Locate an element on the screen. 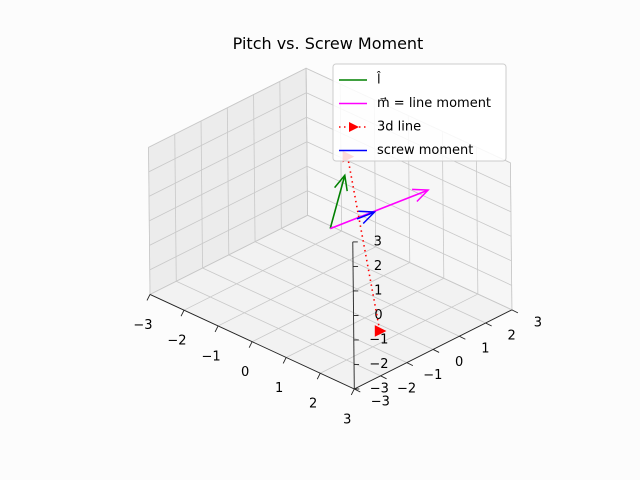 The height and width of the screenshot is (480, 640). x-tick-label: −3 is located at coordinates (142, 325).